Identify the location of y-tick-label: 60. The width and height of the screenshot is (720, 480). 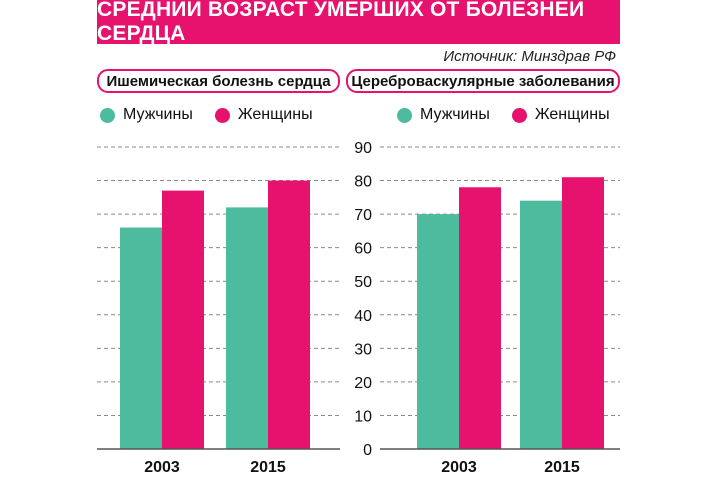
(363, 249).